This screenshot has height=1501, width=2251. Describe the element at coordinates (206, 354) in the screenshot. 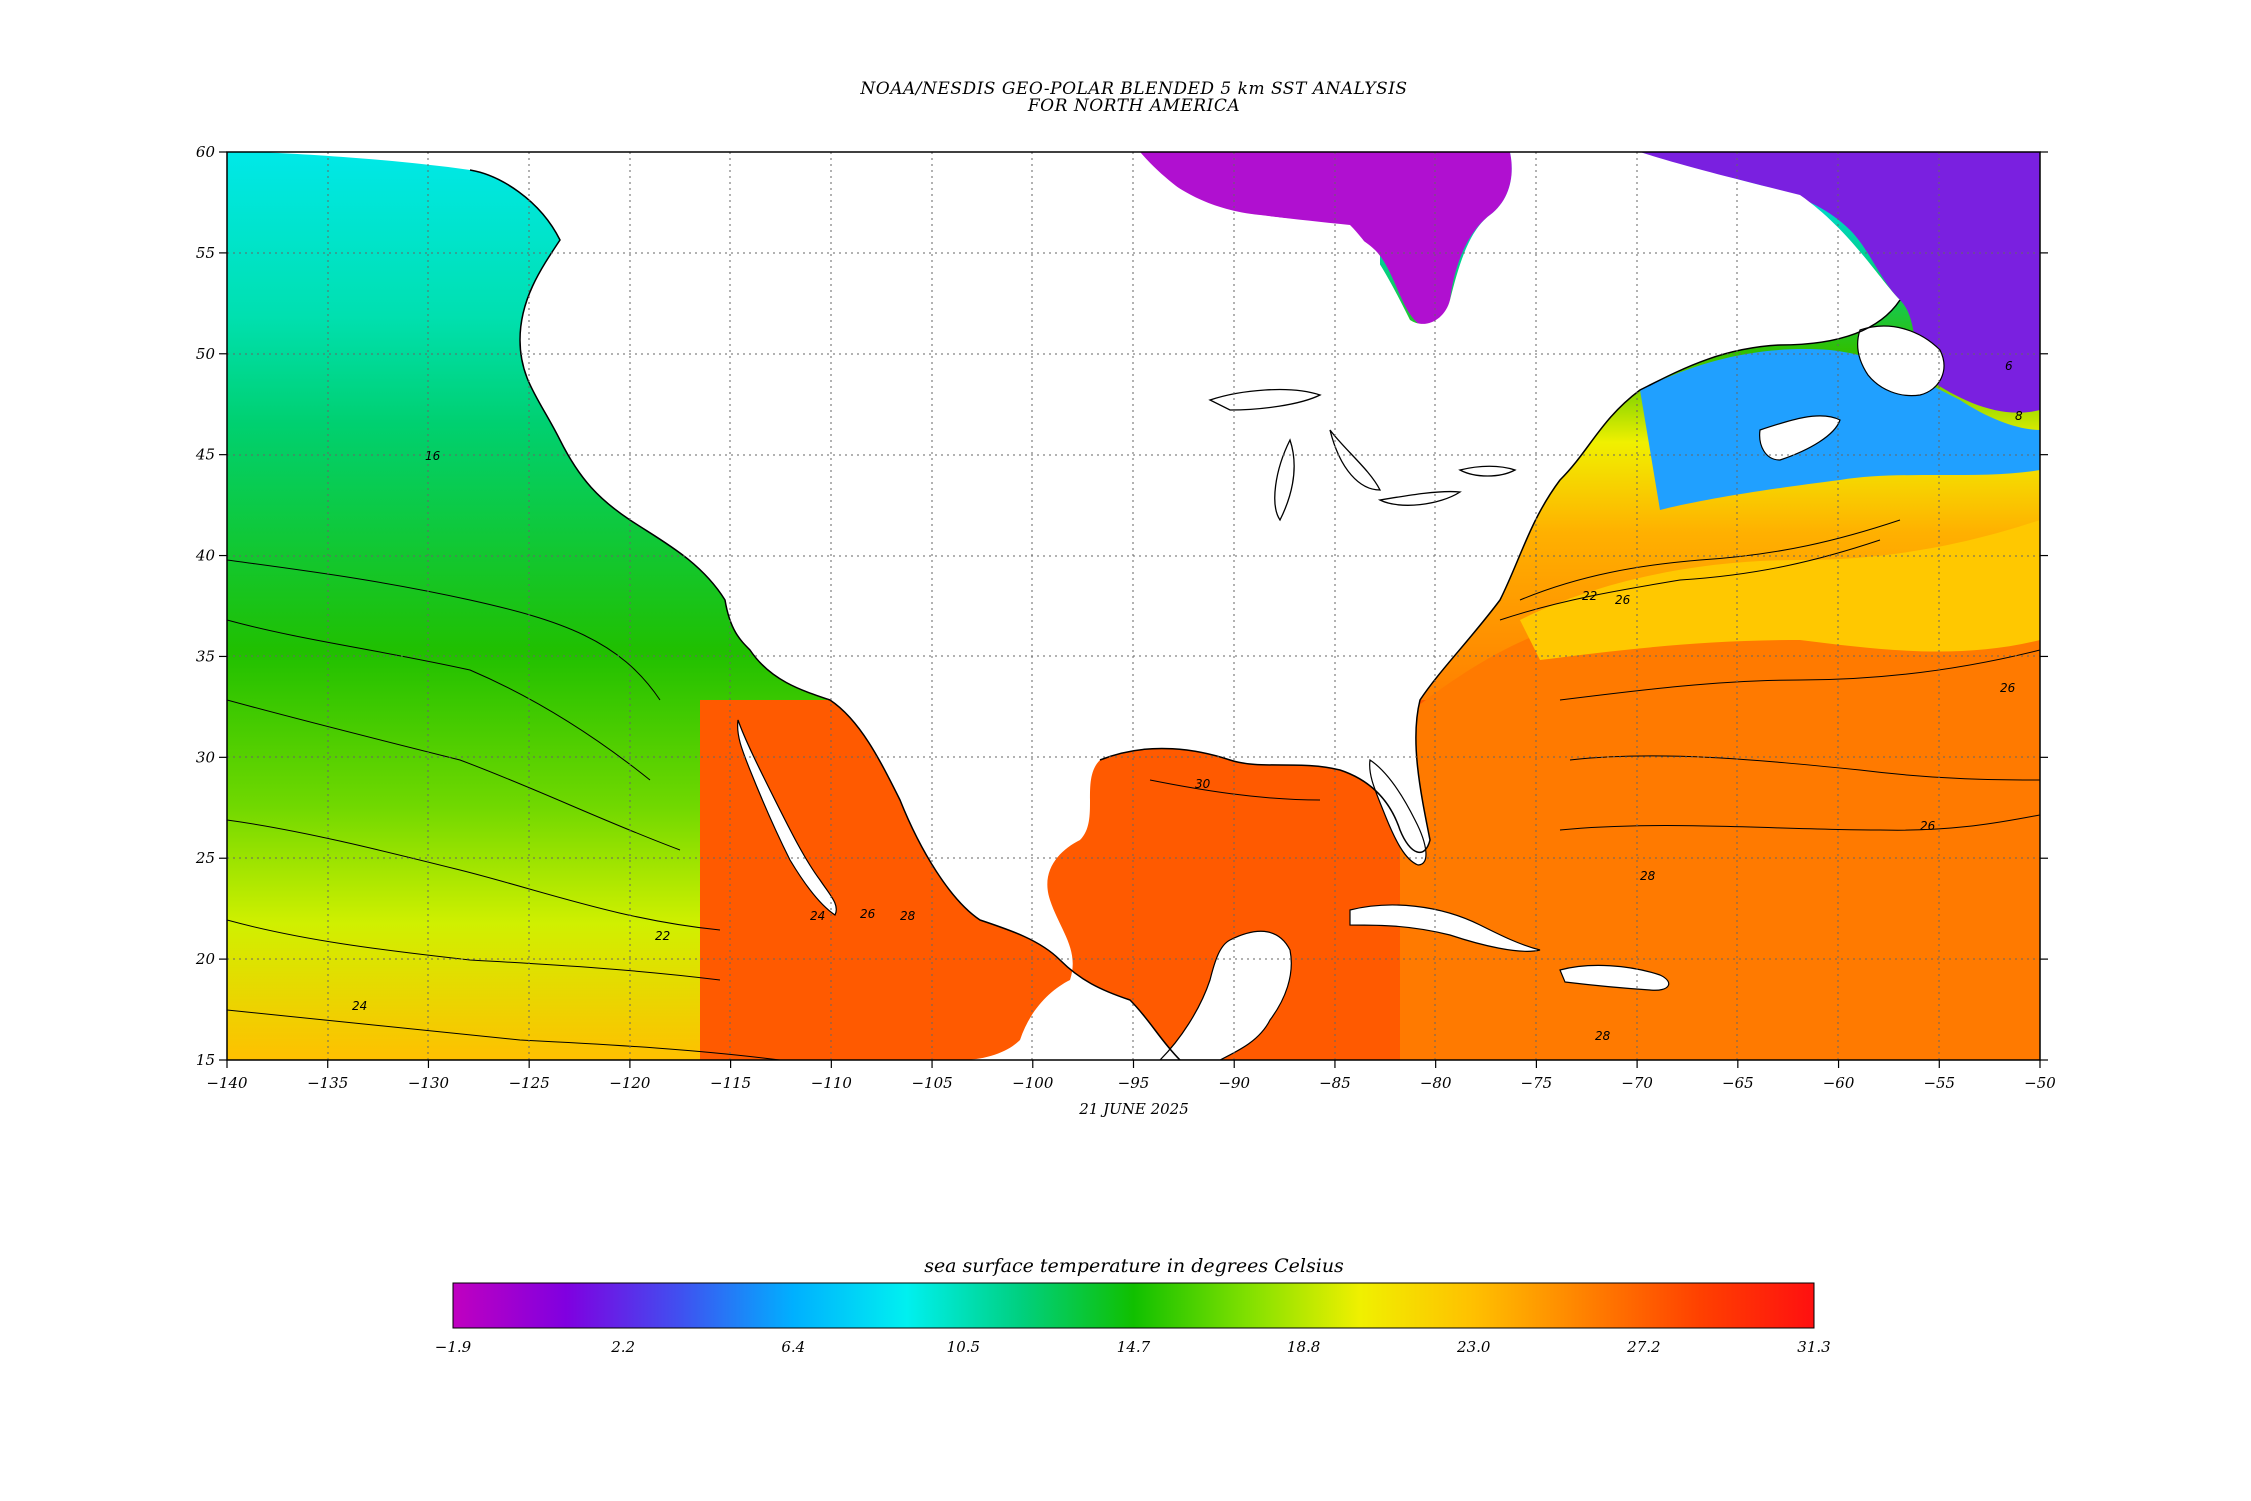

I see `y-tick-label: 50` at that location.